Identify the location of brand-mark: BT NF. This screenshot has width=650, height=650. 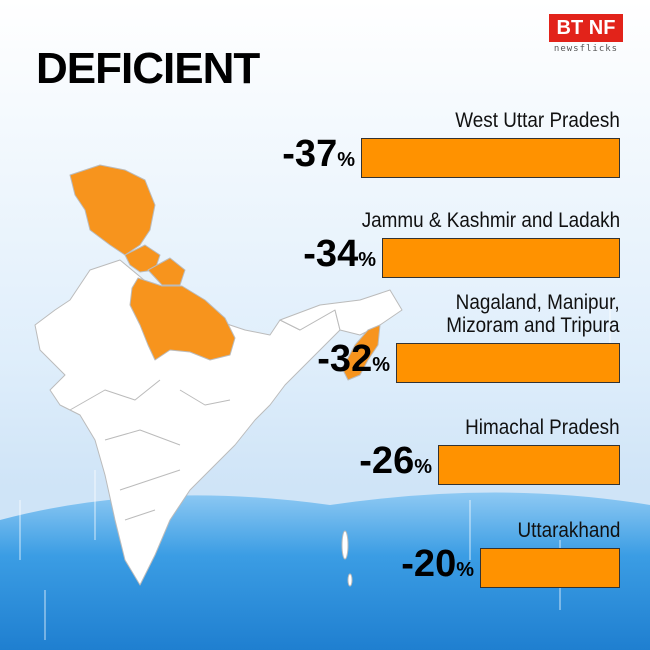
(586, 28).